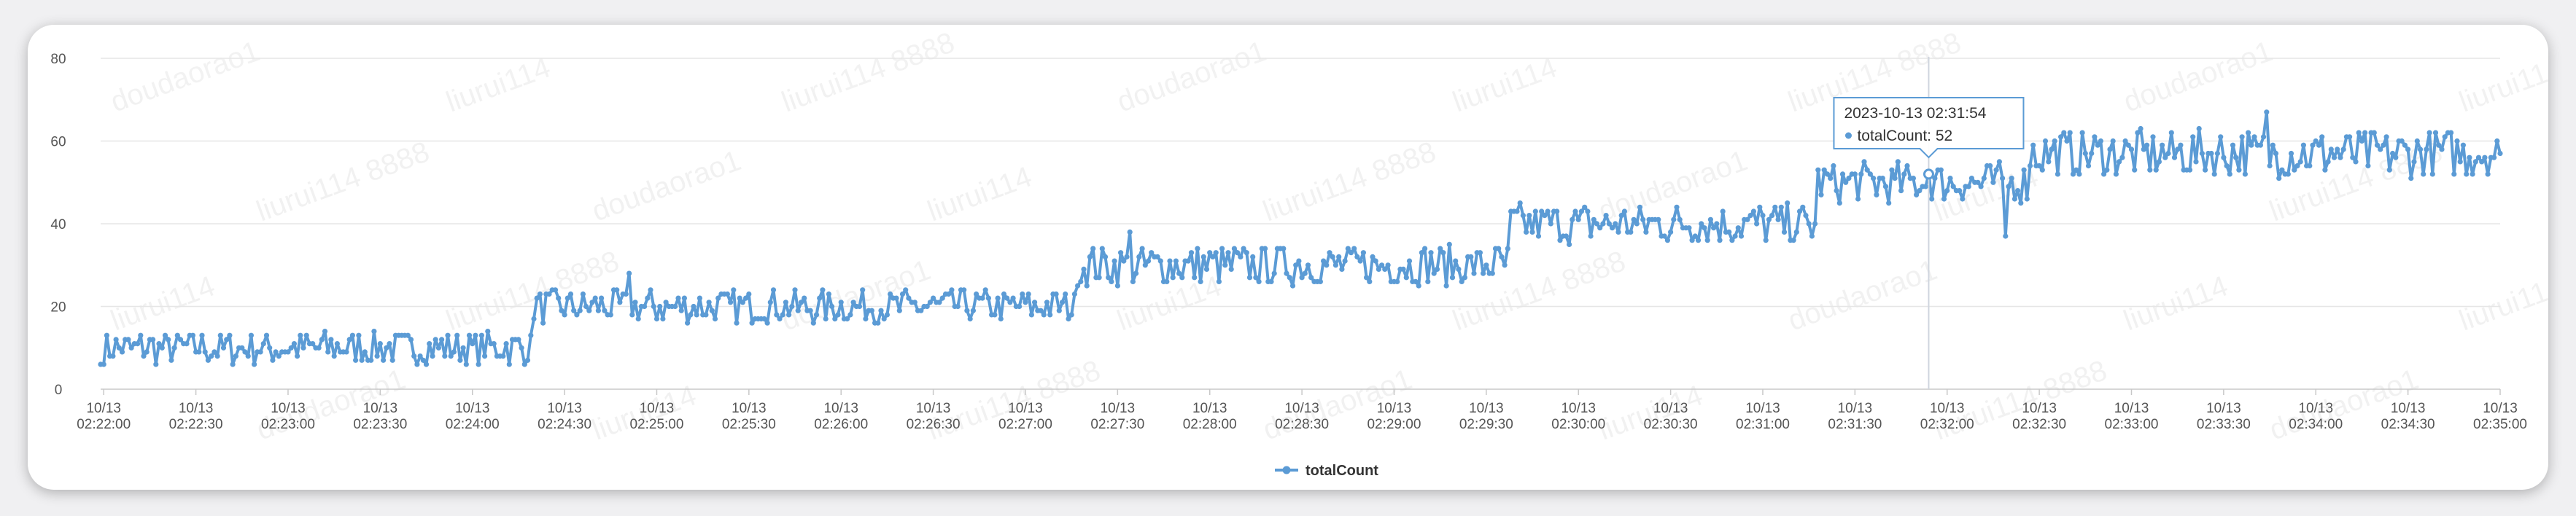  I want to click on hovered-point, so click(1929, 174).